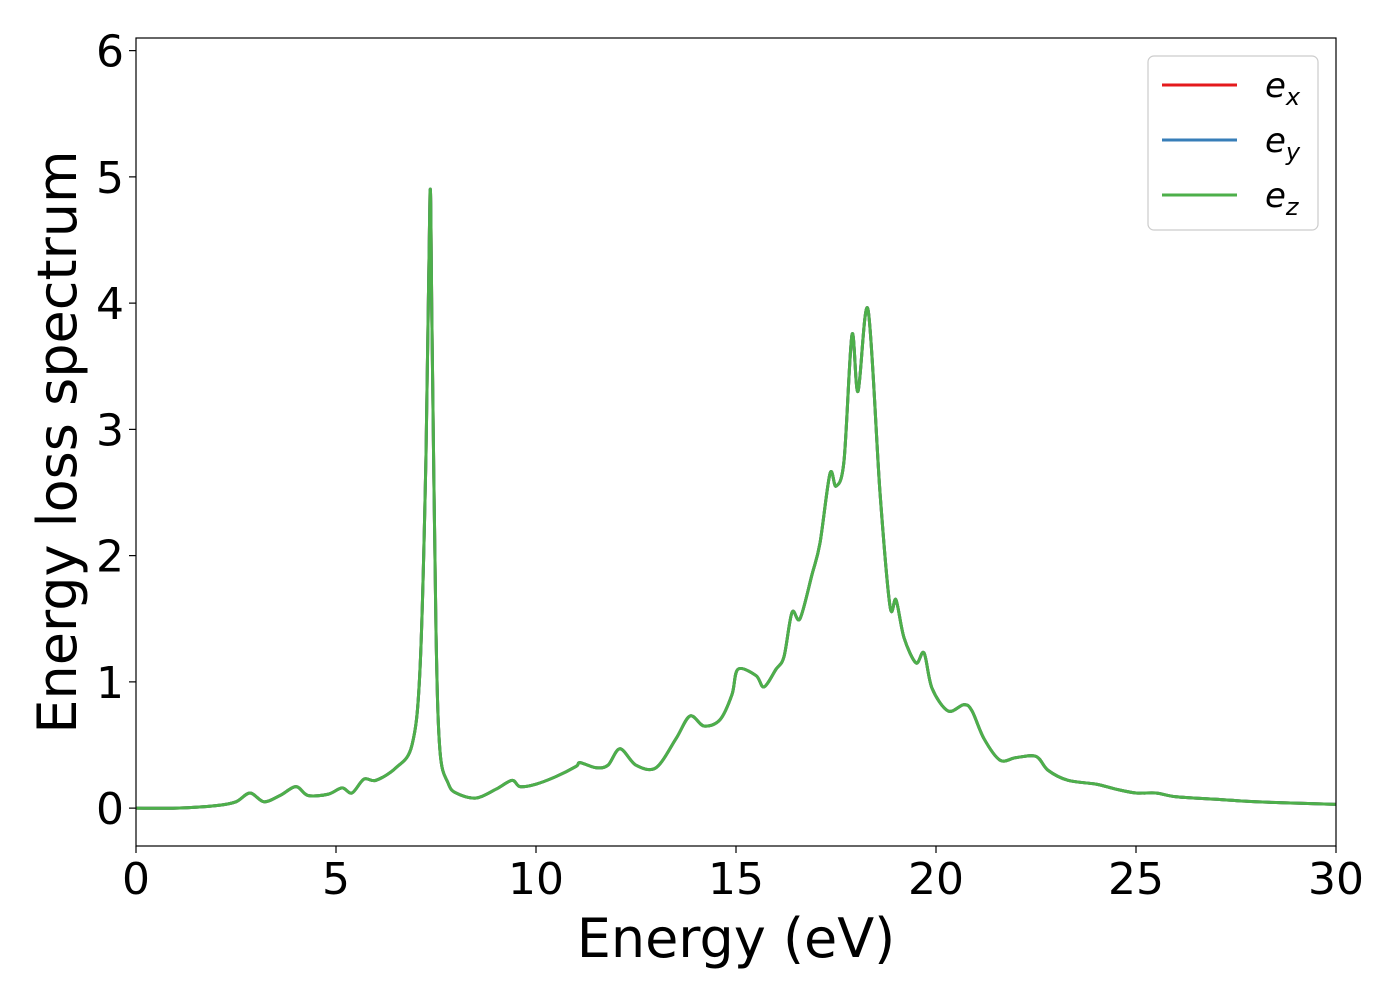 This screenshot has height=1000, width=1400. What do you see at coordinates (136, 879) in the screenshot?
I see `x-tick-label: 0` at bounding box center [136, 879].